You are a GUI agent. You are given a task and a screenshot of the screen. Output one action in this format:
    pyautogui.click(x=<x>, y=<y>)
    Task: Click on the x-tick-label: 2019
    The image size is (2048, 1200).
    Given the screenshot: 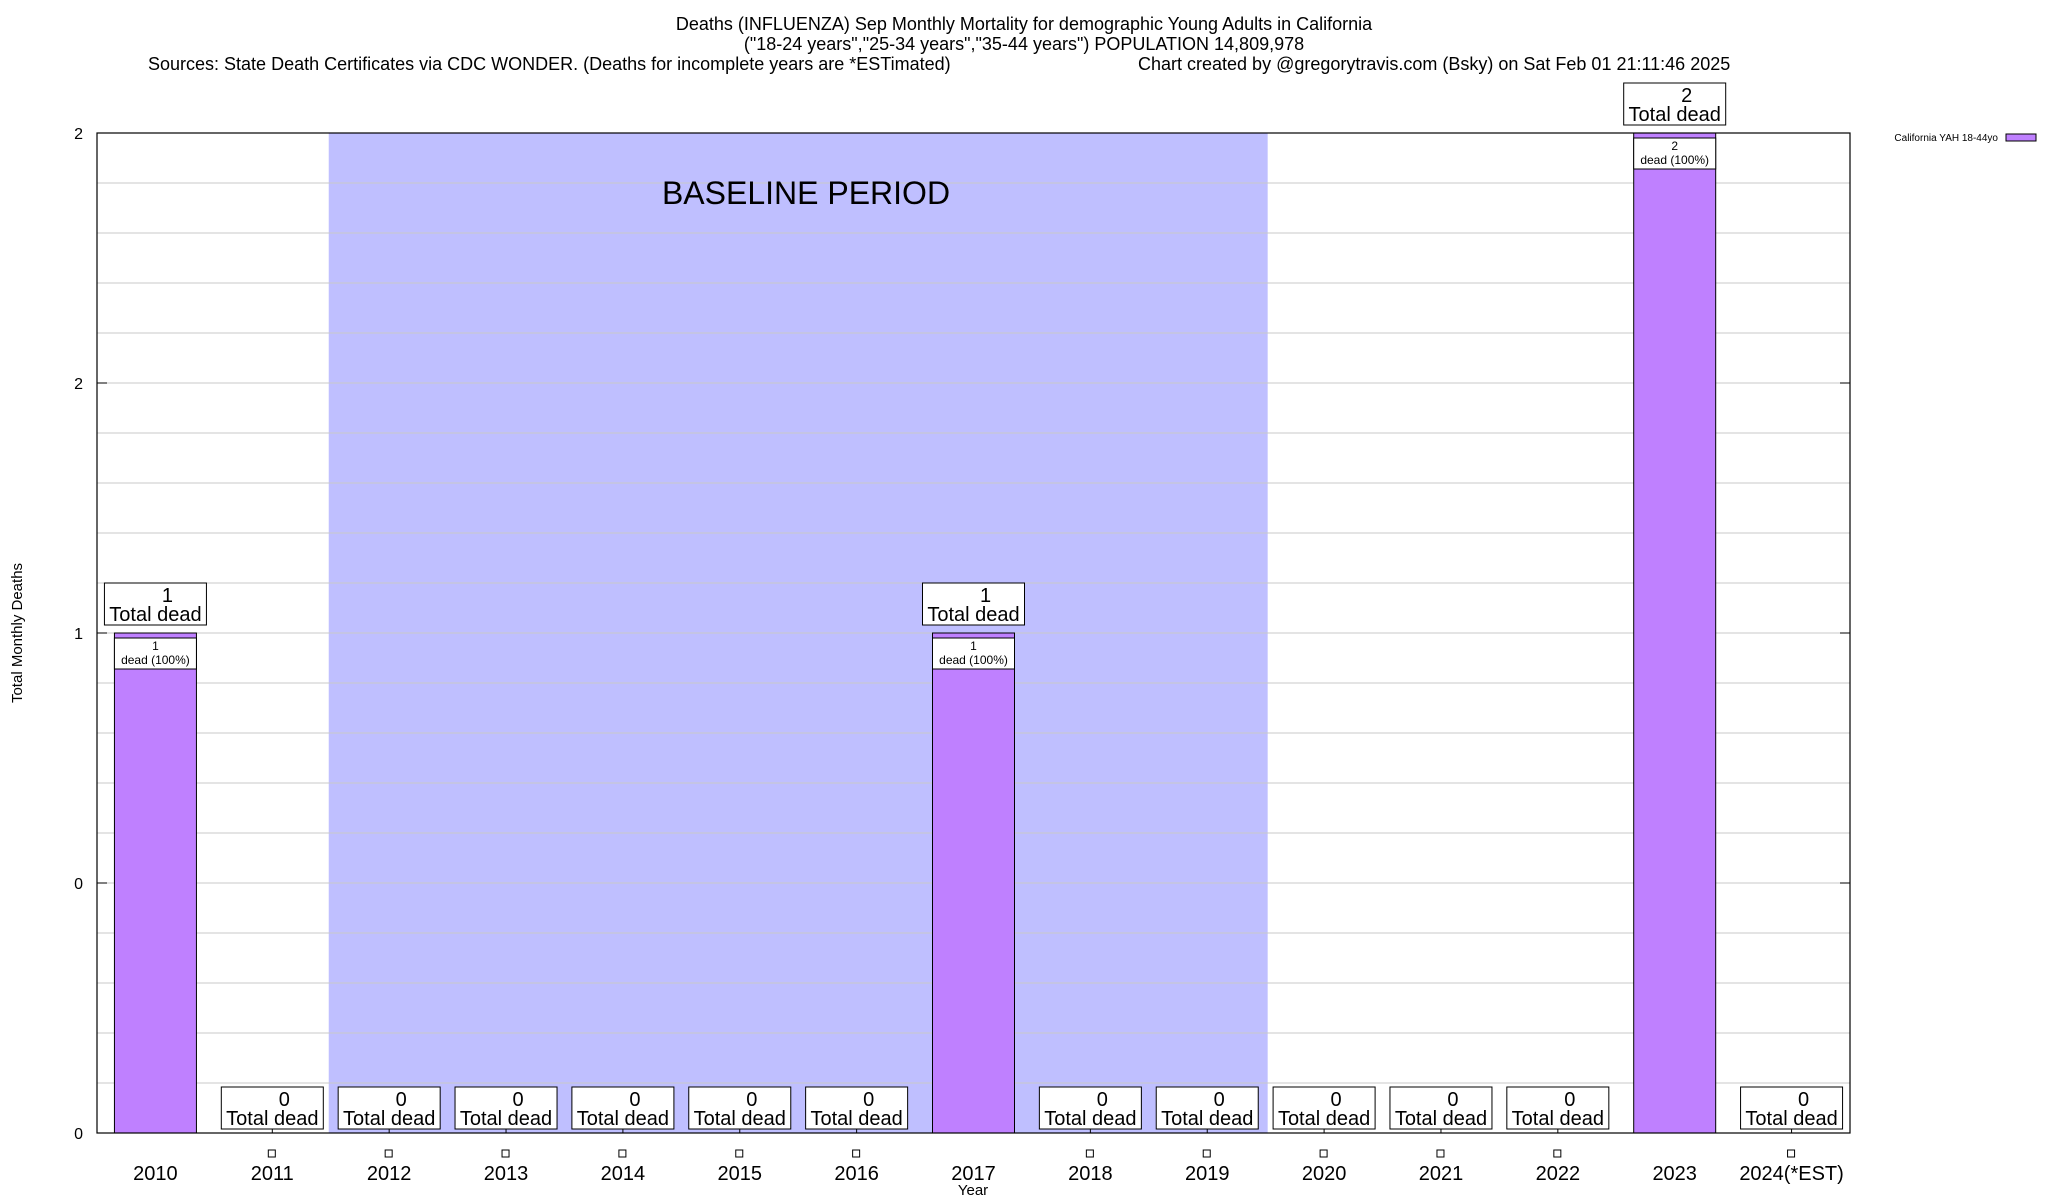 What is the action you would take?
    pyautogui.click(x=1207, y=1174)
    